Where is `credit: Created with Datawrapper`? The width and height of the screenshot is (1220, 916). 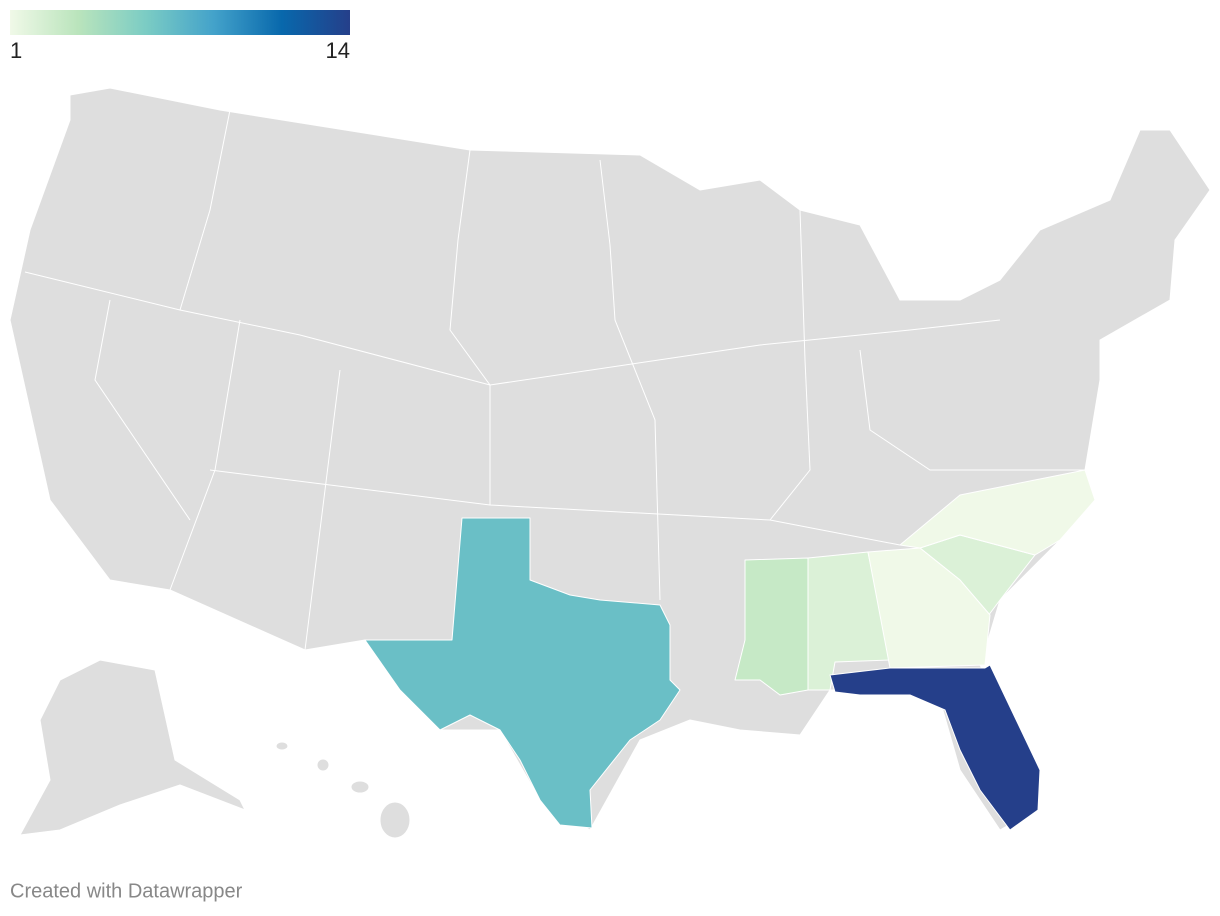 credit: Created with Datawrapper is located at coordinates (126, 891).